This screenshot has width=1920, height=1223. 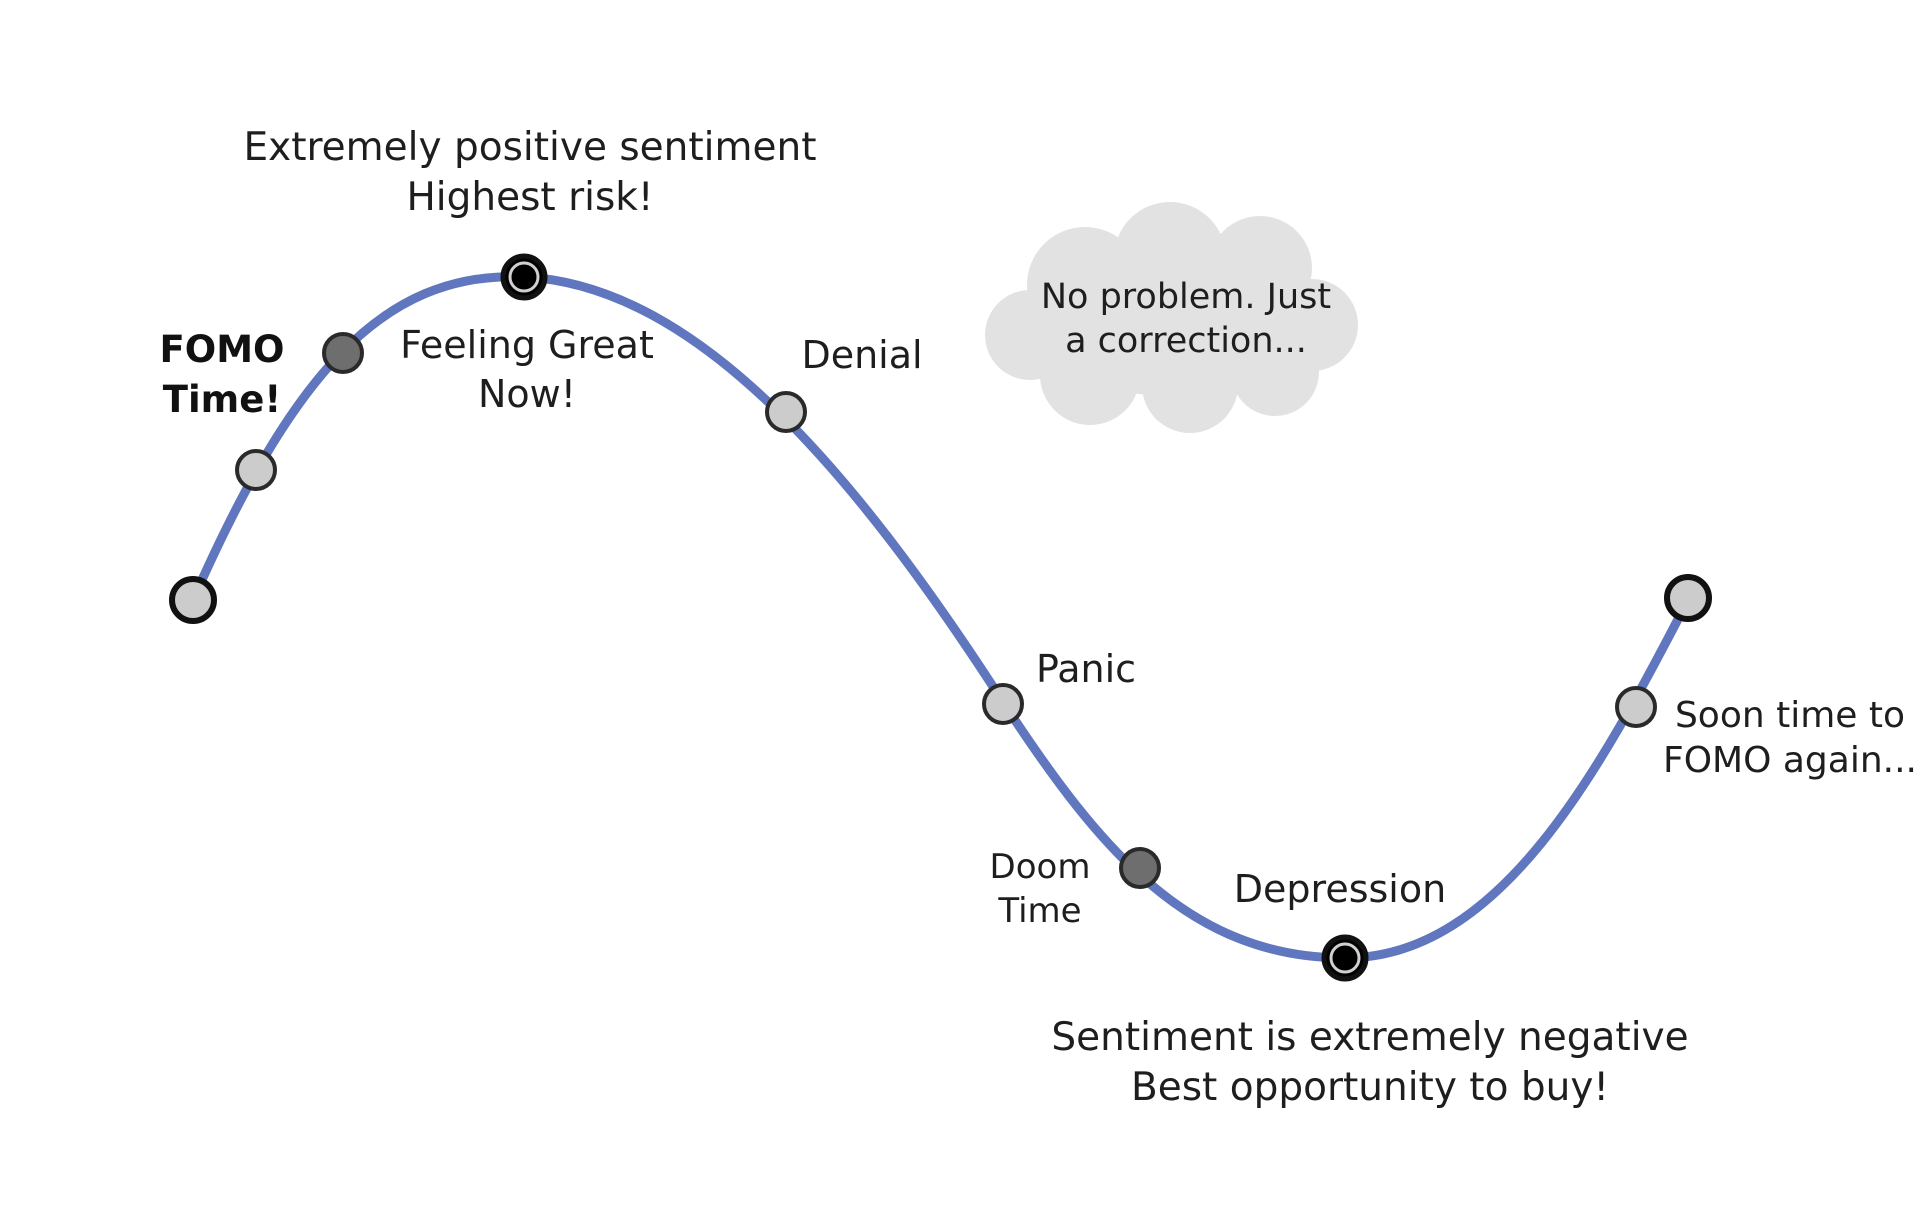 What do you see at coordinates (1140, 868) in the screenshot?
I see `doom-marker` at bounding box center [1140, 868].